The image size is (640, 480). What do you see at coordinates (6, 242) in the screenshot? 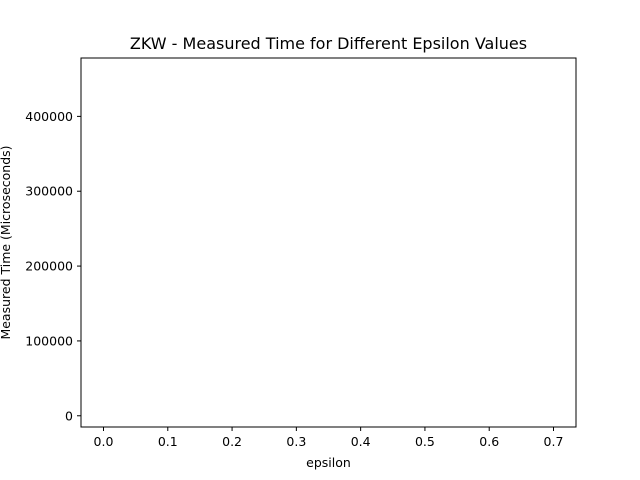
I see `y-axis-label: Measured Time (Microseconds)` at bounding box center [6, 242].